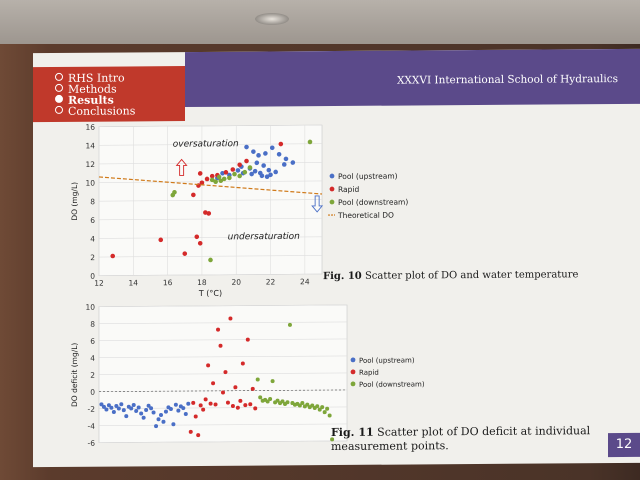 The width and height of the screenshot is (640, 480). Describe the element at coordinates (90, 183) in the screenshot. I see `y-tick-label: 10` at that location.